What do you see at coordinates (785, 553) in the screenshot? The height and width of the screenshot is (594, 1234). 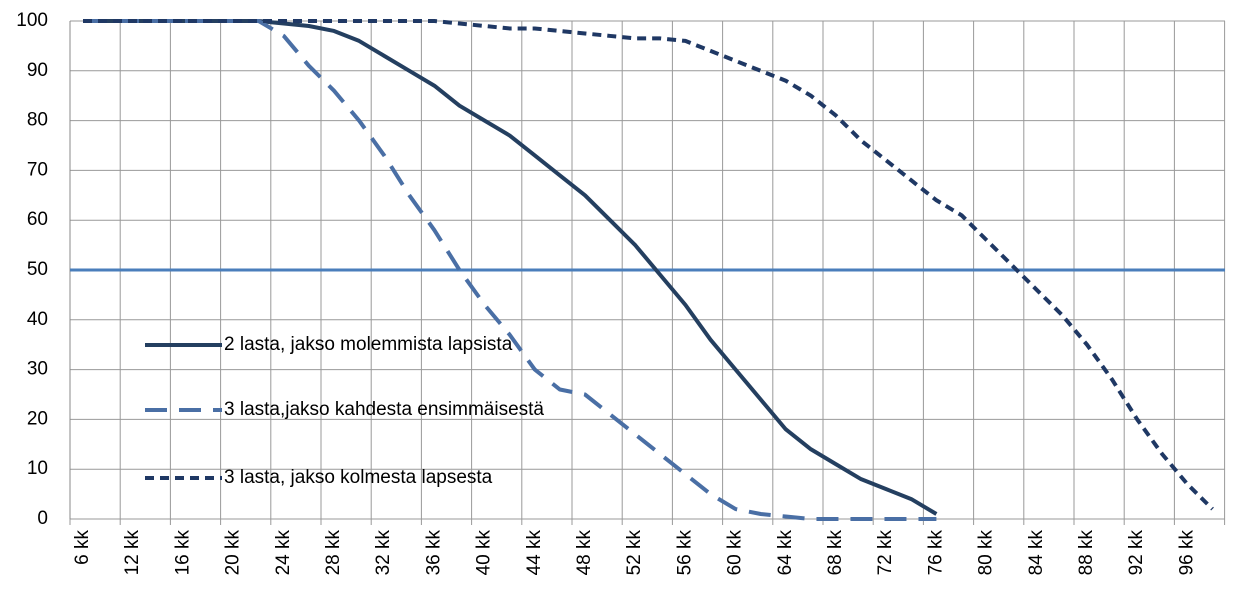 I see `x-tick-label: 64 kk` at bounding box center [785, 553].